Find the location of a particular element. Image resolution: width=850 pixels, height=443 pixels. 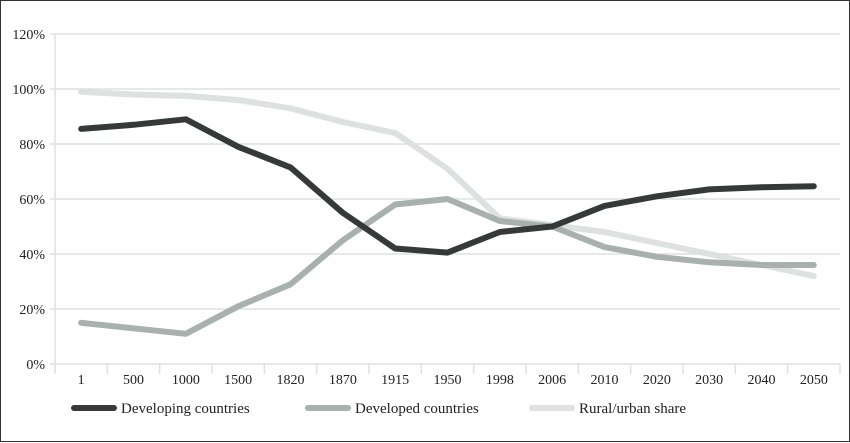

y-tick-label: 20% is located at coordinates (32, 310).